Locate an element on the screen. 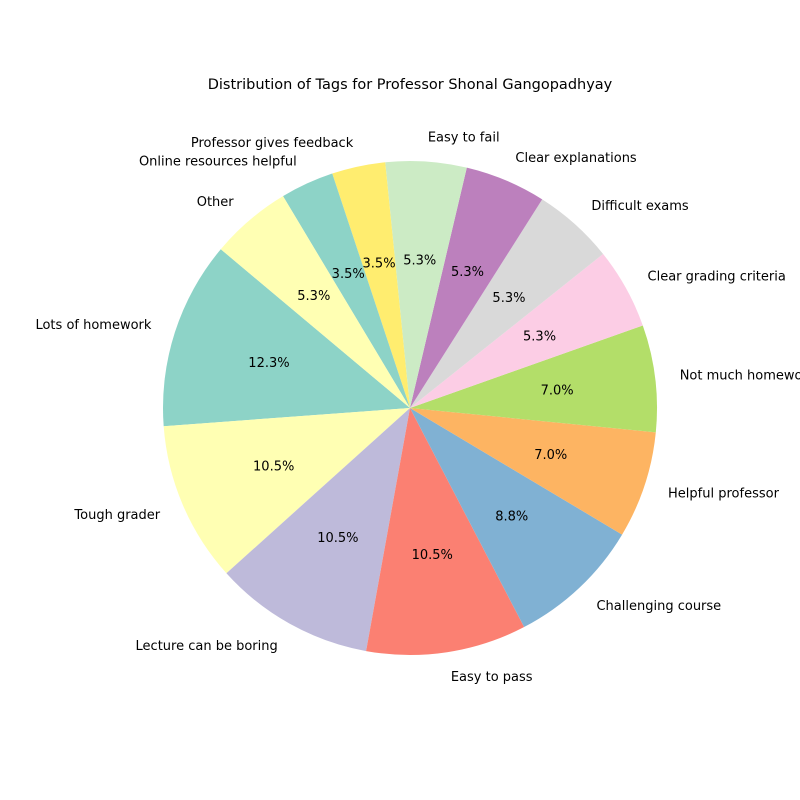 Image resolution: width=800 pixels, height=800 pixels. pie-slice-difficult-exams is located at coordinates (507, 303).